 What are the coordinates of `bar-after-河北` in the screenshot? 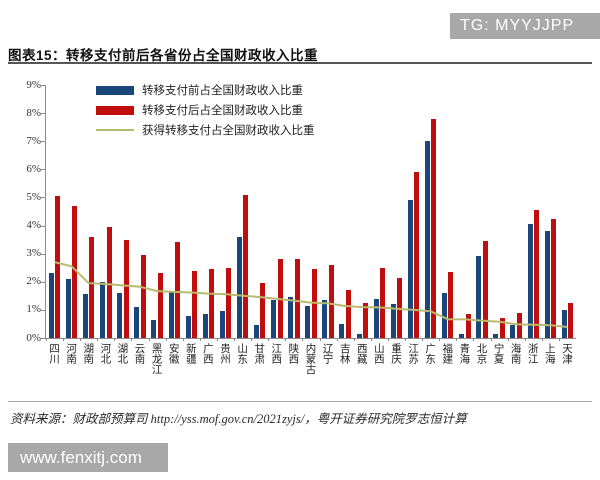 It's located at (109, 282).